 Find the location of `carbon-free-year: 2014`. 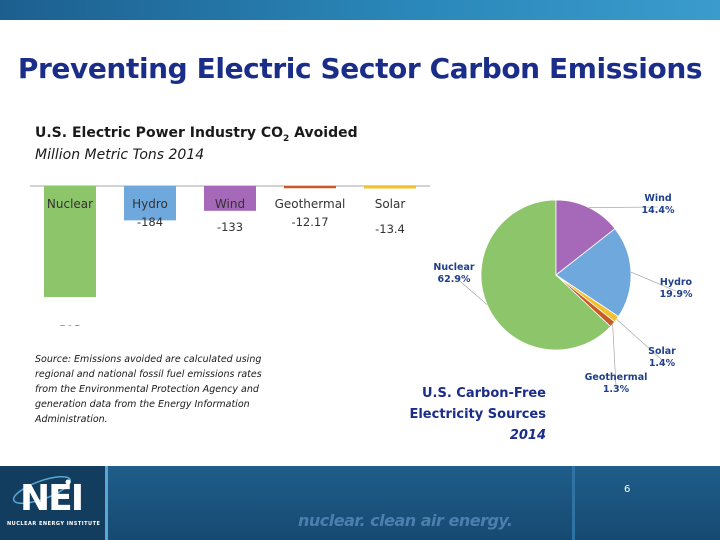

carbon-free-year: 2014 is located at coordinates (527, 435).